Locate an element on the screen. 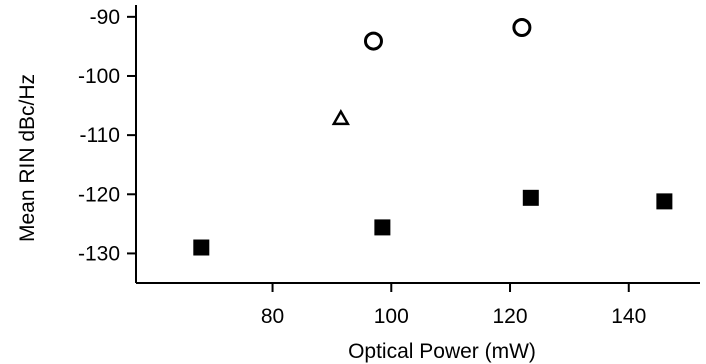  y-tick-label: -100 is located at coordinates (99, 76).